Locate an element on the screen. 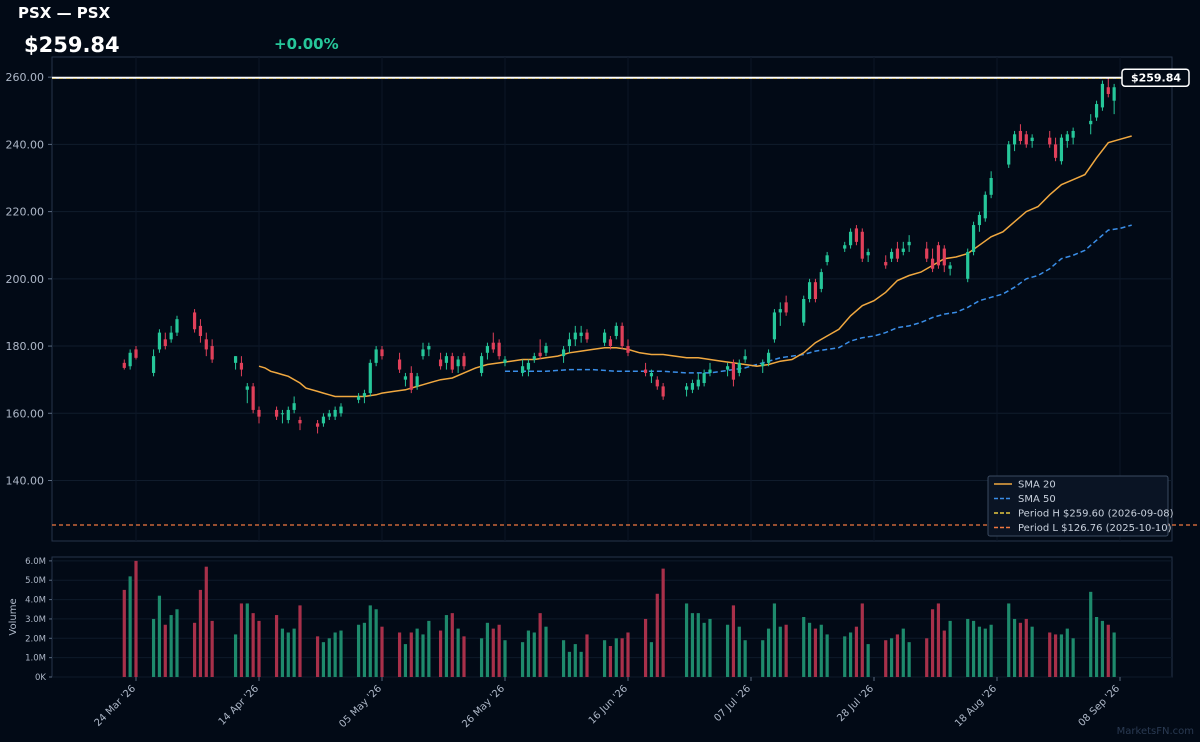 The height and width of the screenshot is (742, 1200). price-tick-label: 140.00 is located at coordinates (25, 481).